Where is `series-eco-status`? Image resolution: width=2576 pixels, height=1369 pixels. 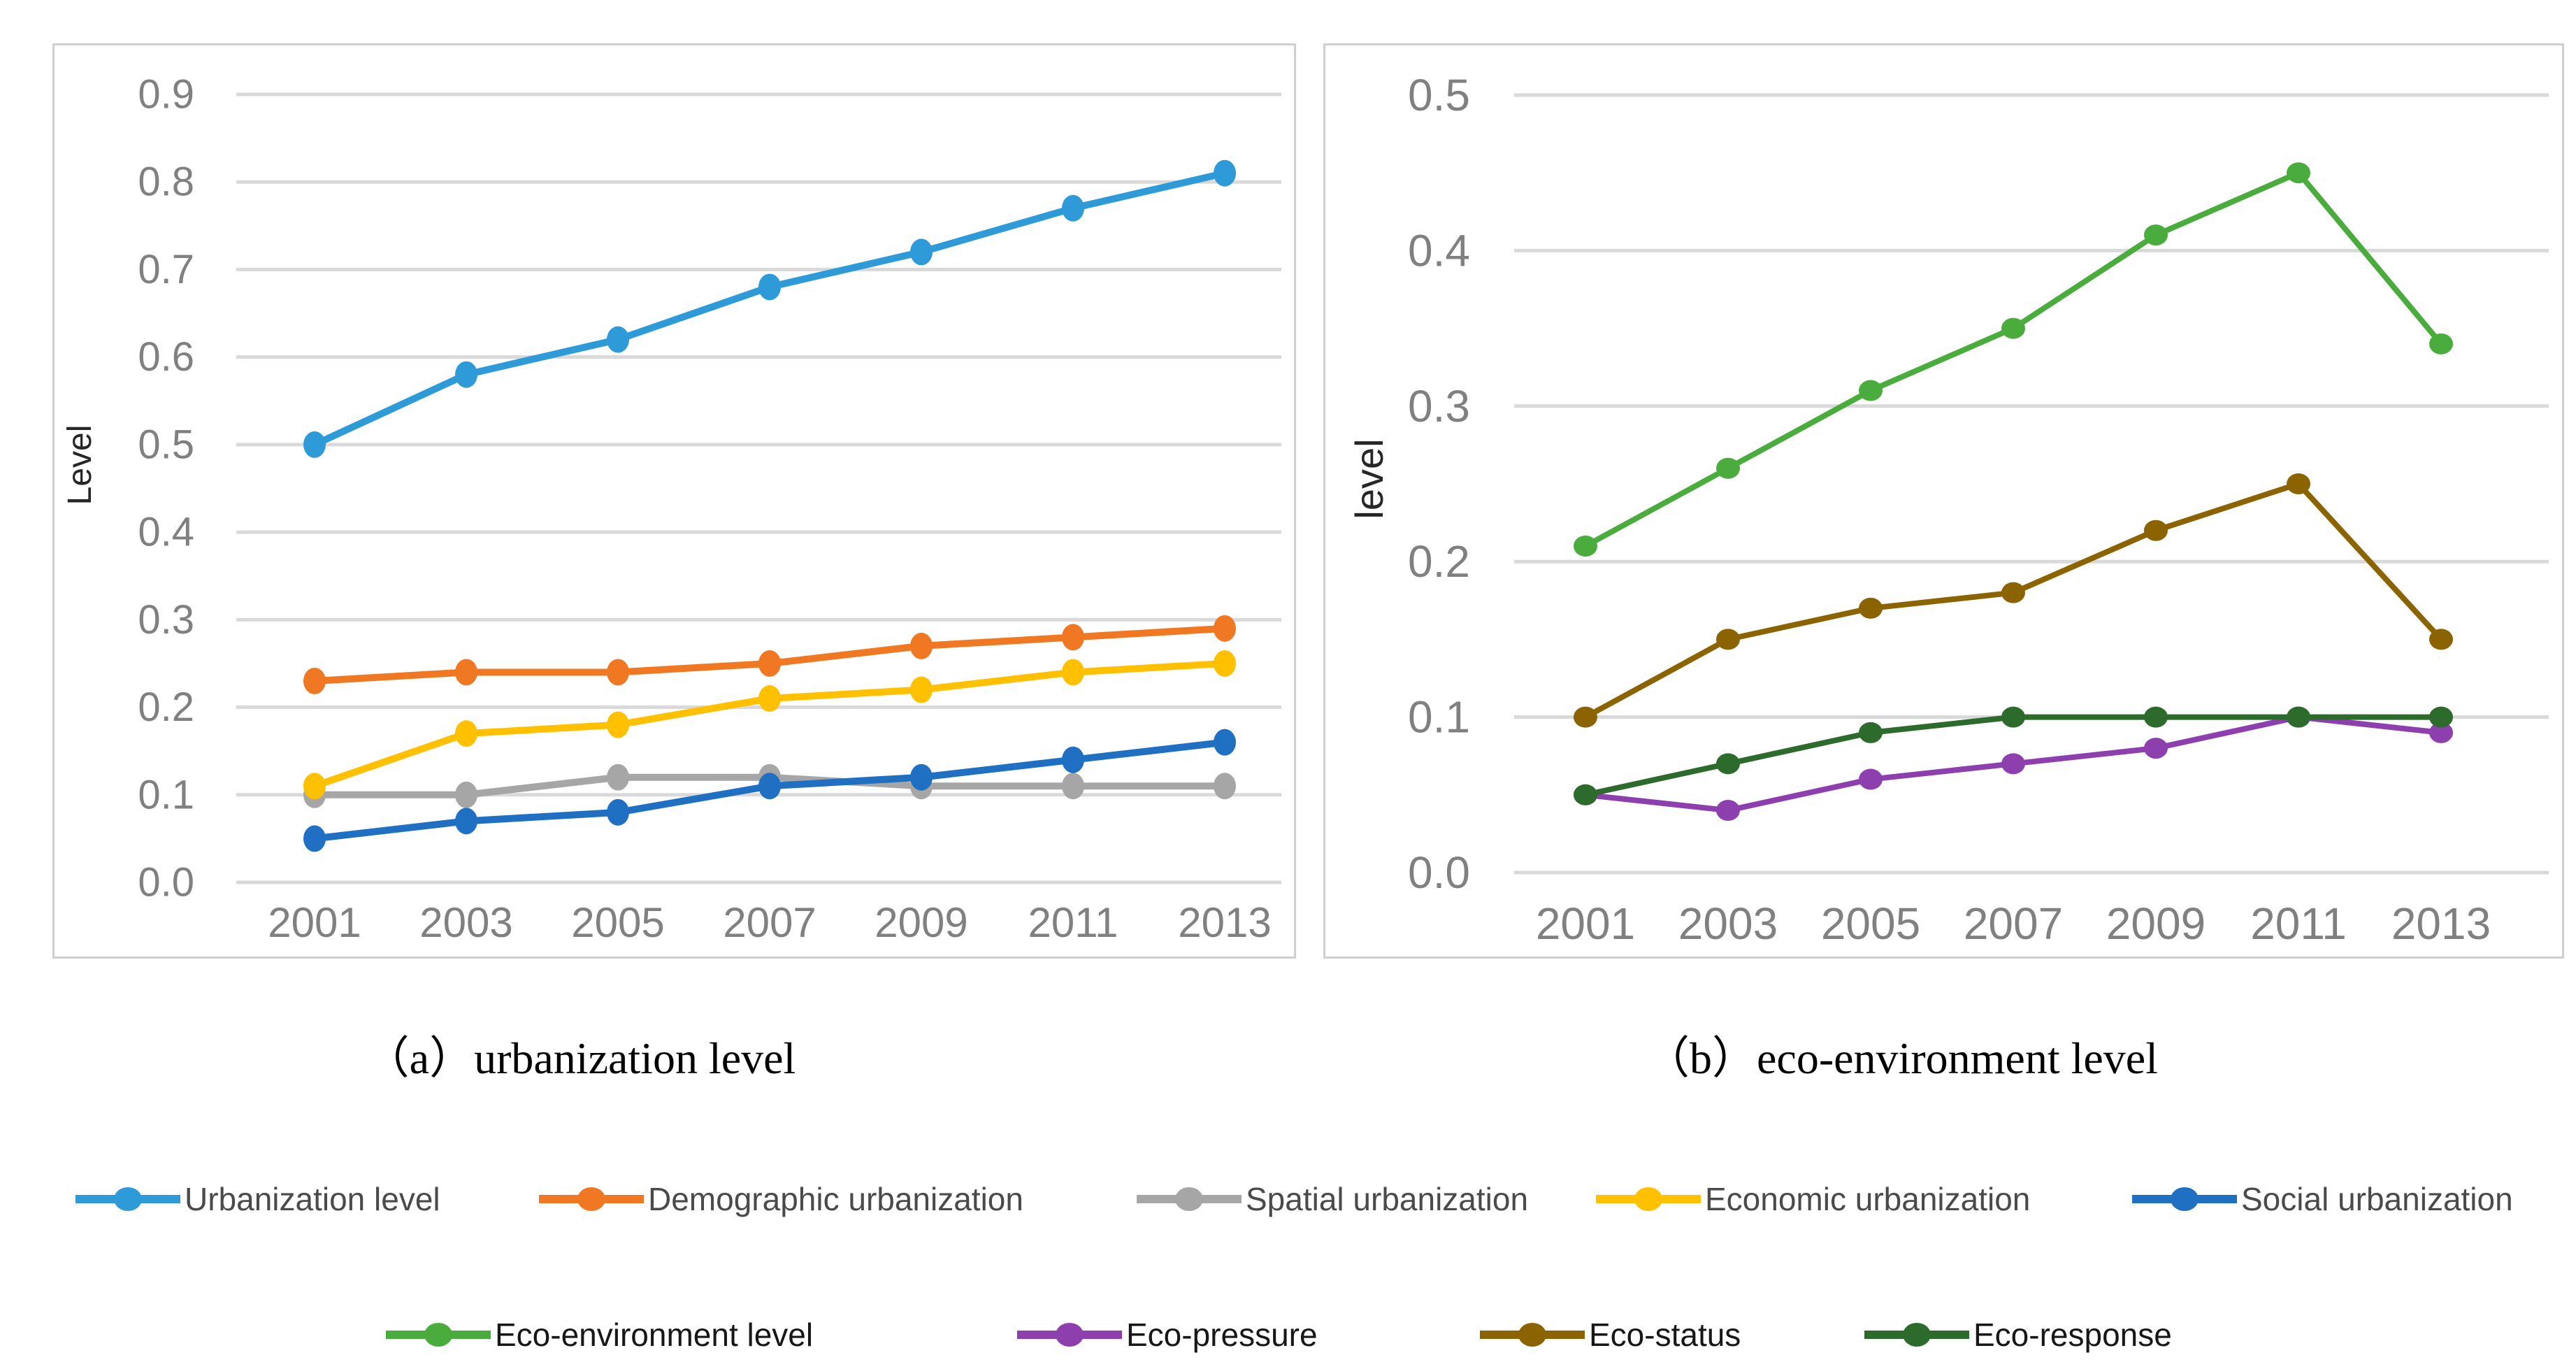
series-eco-status is located at coordinates (2013, 600).